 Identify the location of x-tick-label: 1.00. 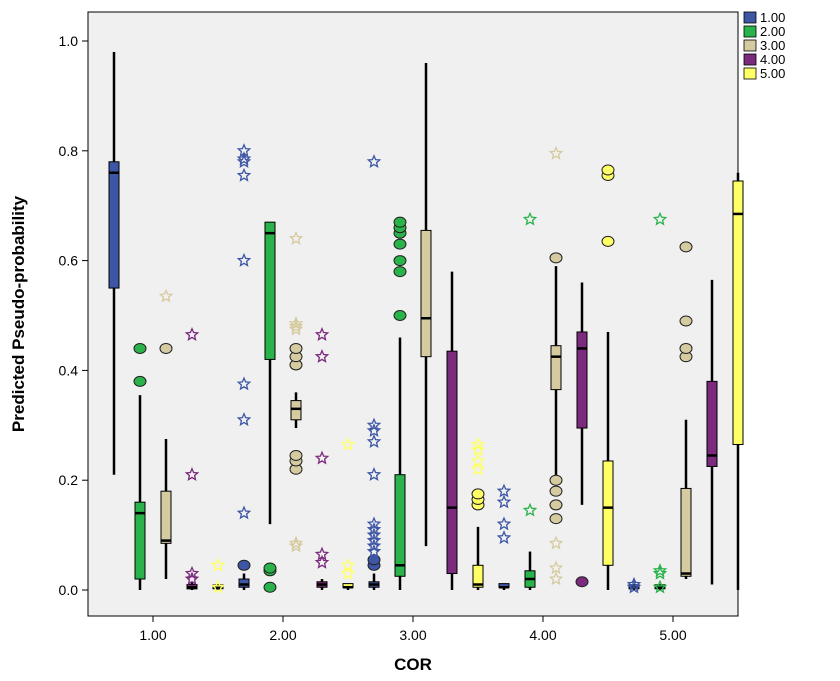
(152, 635).